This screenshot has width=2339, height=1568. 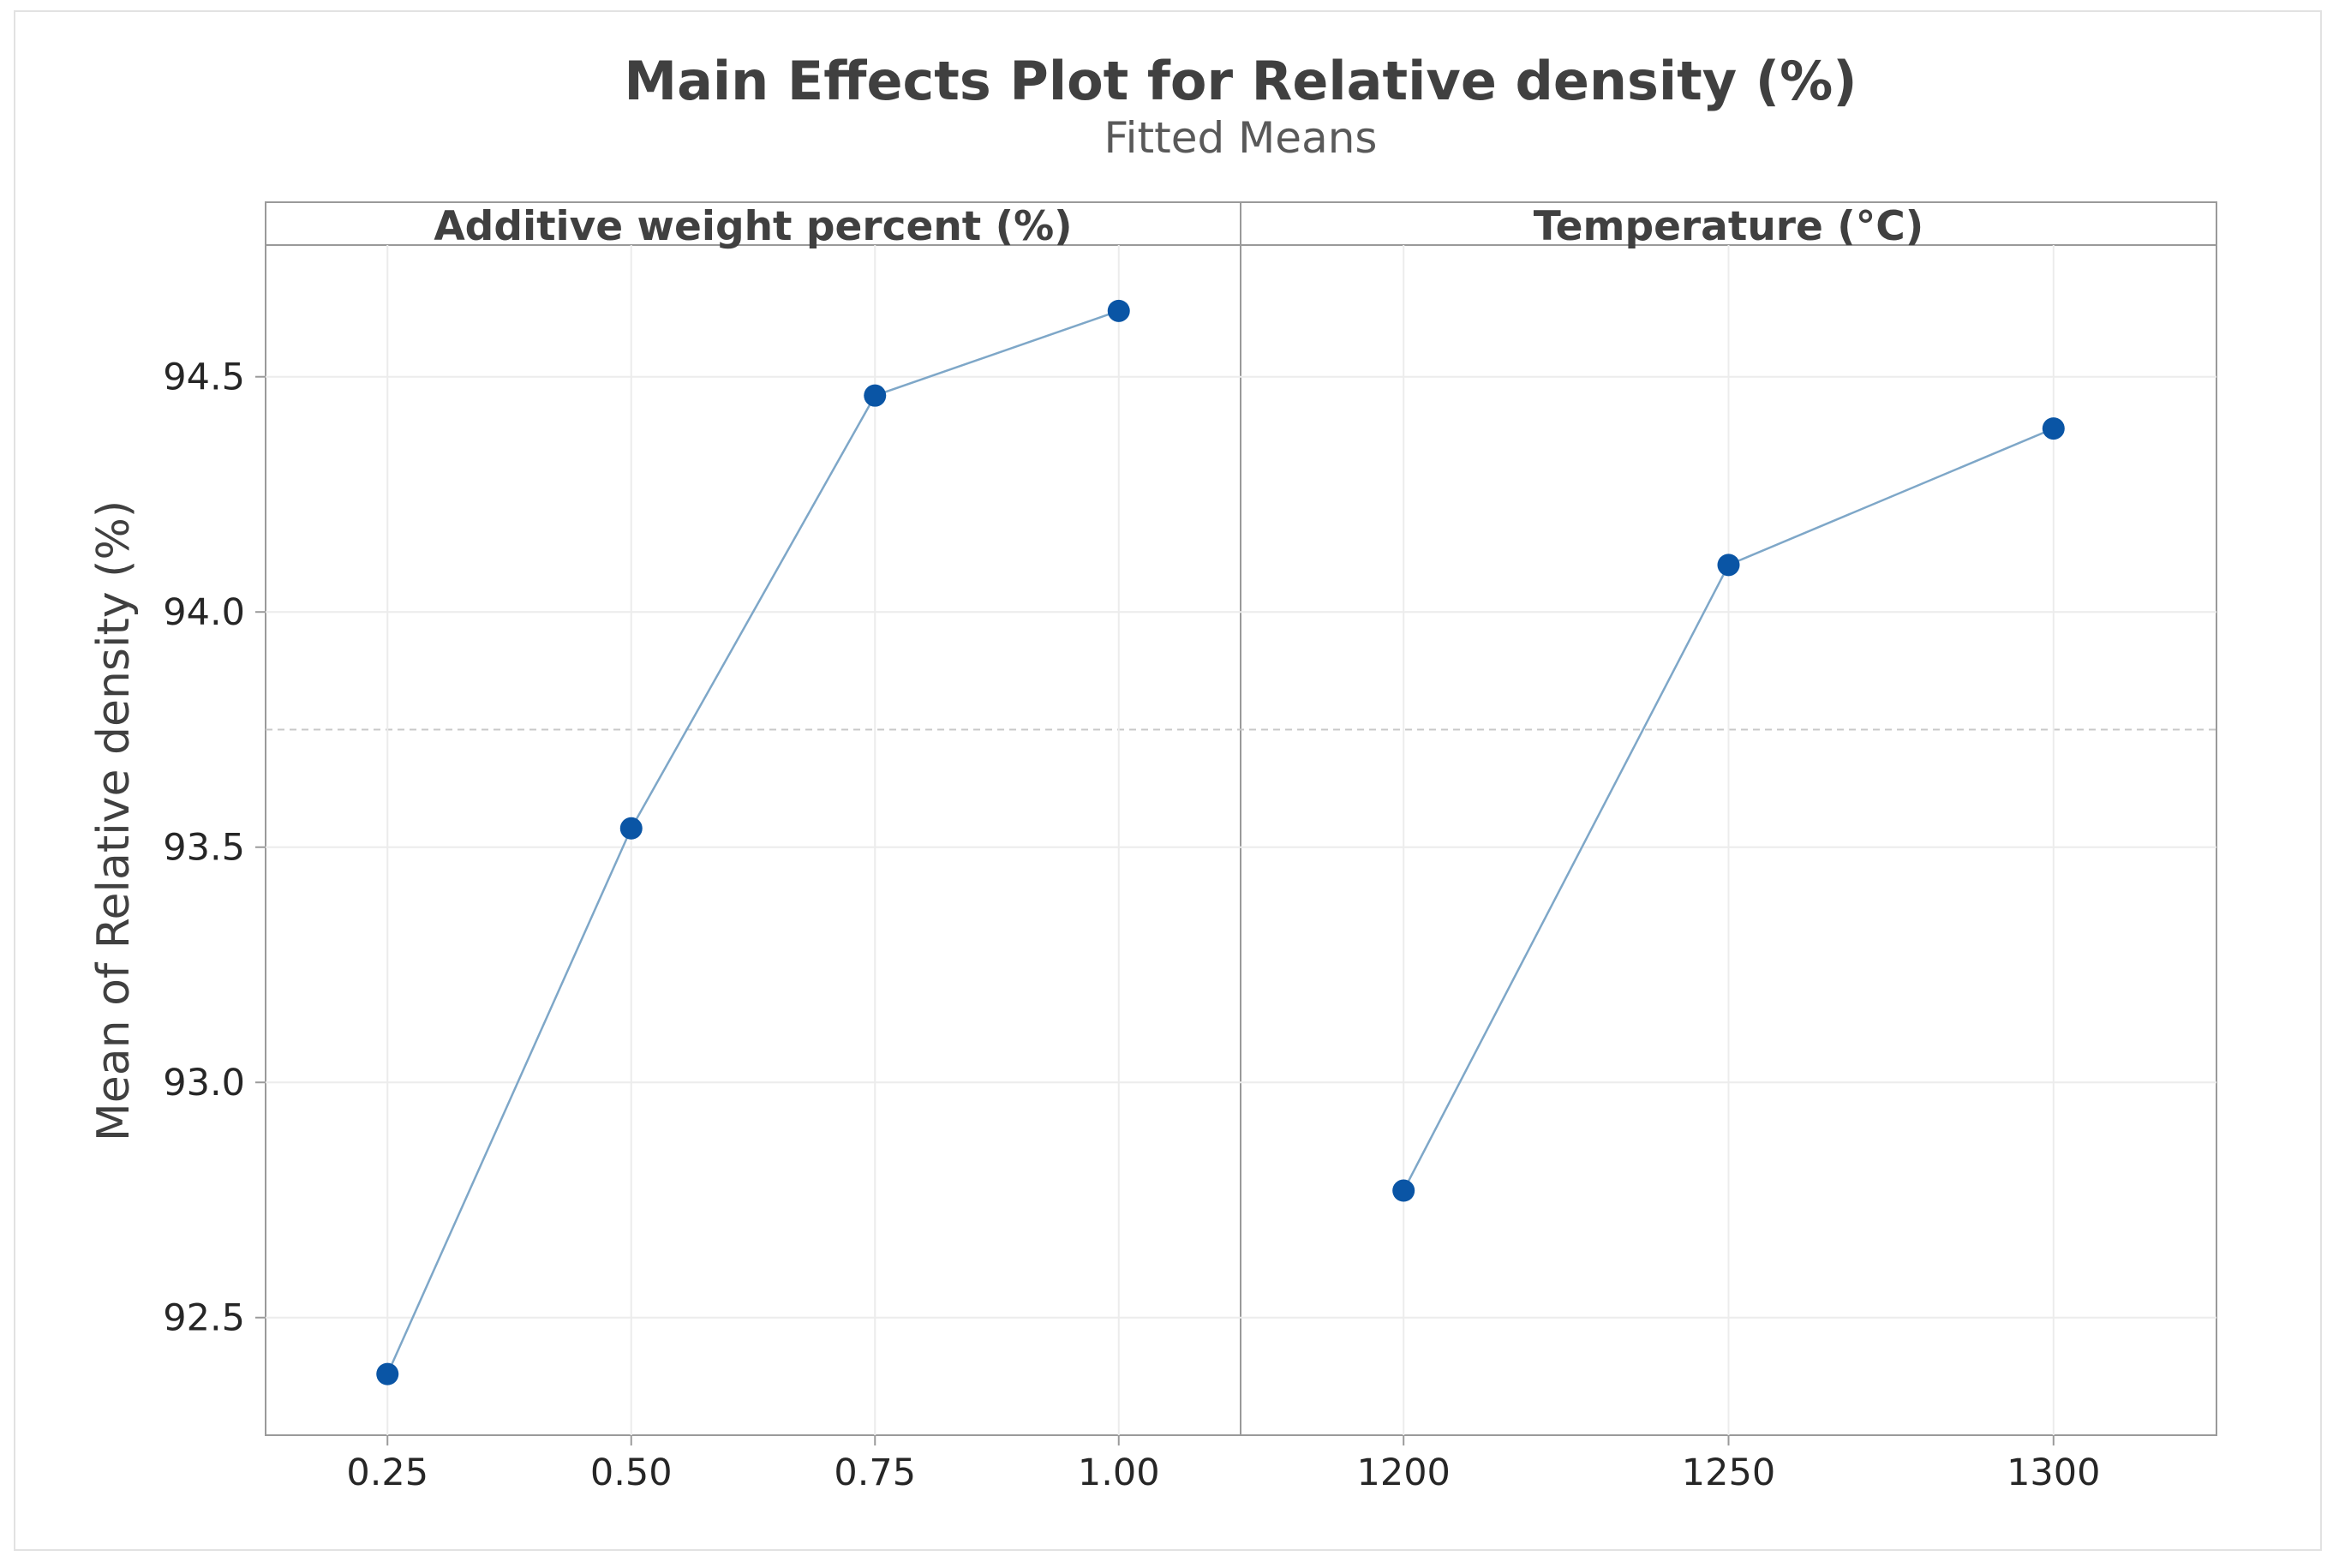 What do you see at coordinates (387, 1472) in the screenshot?
I see `x-tick-label: 0.25` at bounding box center [387, 1472].